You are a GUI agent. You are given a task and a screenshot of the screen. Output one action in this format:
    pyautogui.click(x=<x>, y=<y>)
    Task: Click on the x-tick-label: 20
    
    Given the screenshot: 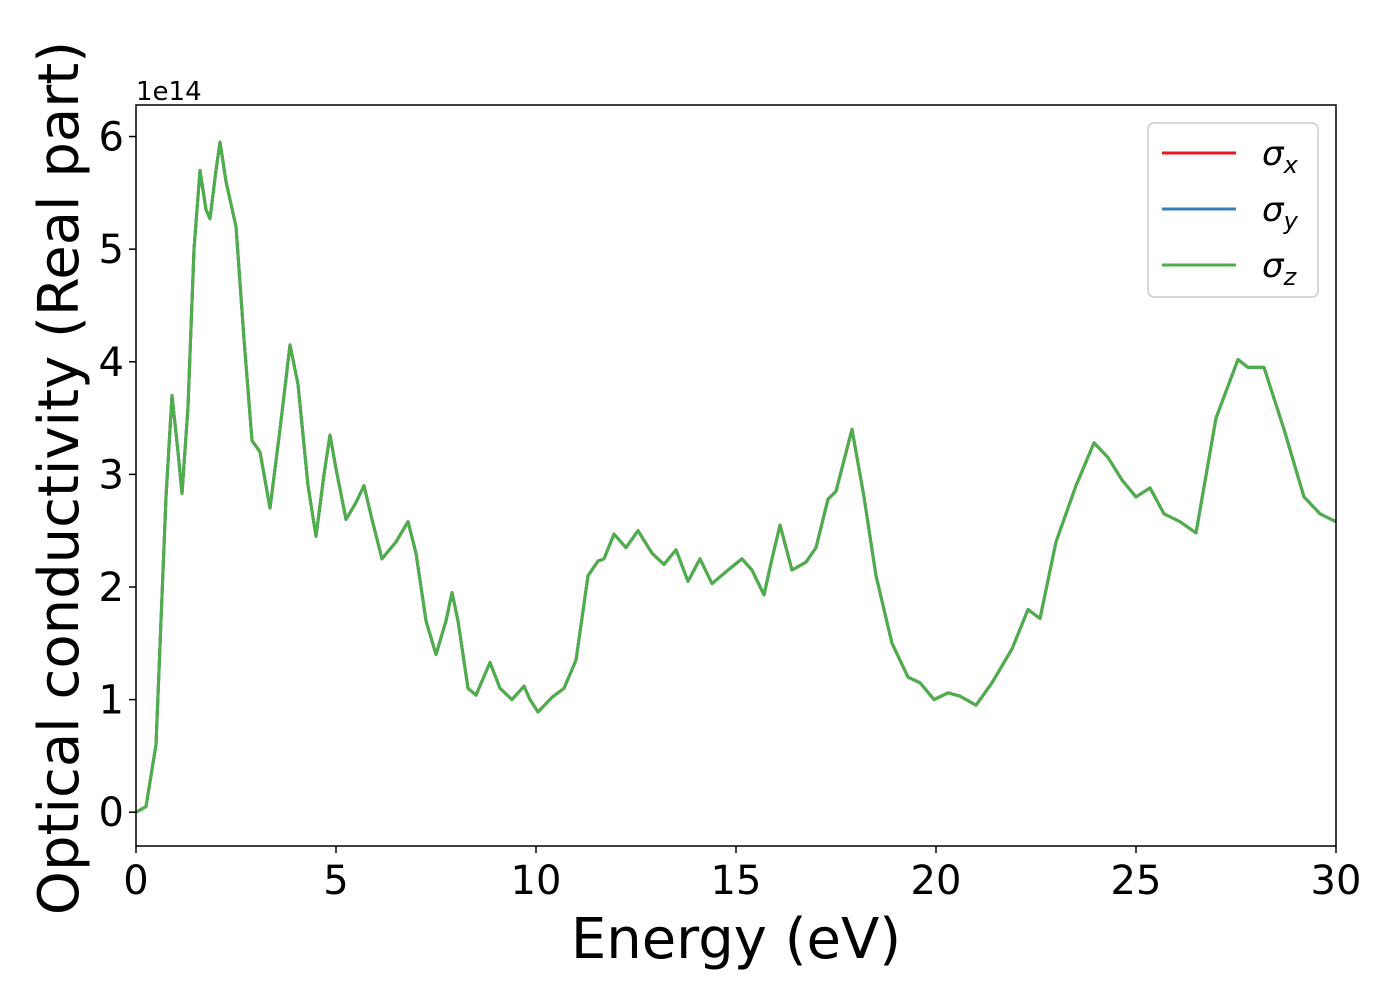 What is the action you would take?
    pyautogui.click(x=936, y=881)
    